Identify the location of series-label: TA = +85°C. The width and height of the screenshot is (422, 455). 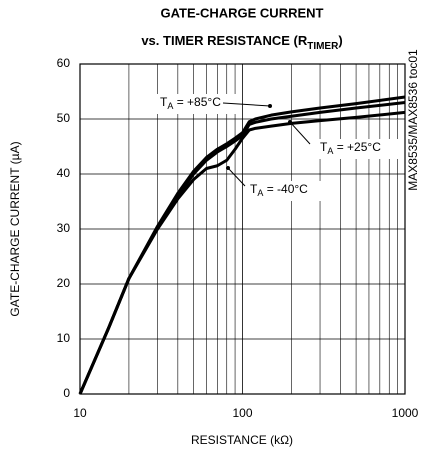
(190, 103).